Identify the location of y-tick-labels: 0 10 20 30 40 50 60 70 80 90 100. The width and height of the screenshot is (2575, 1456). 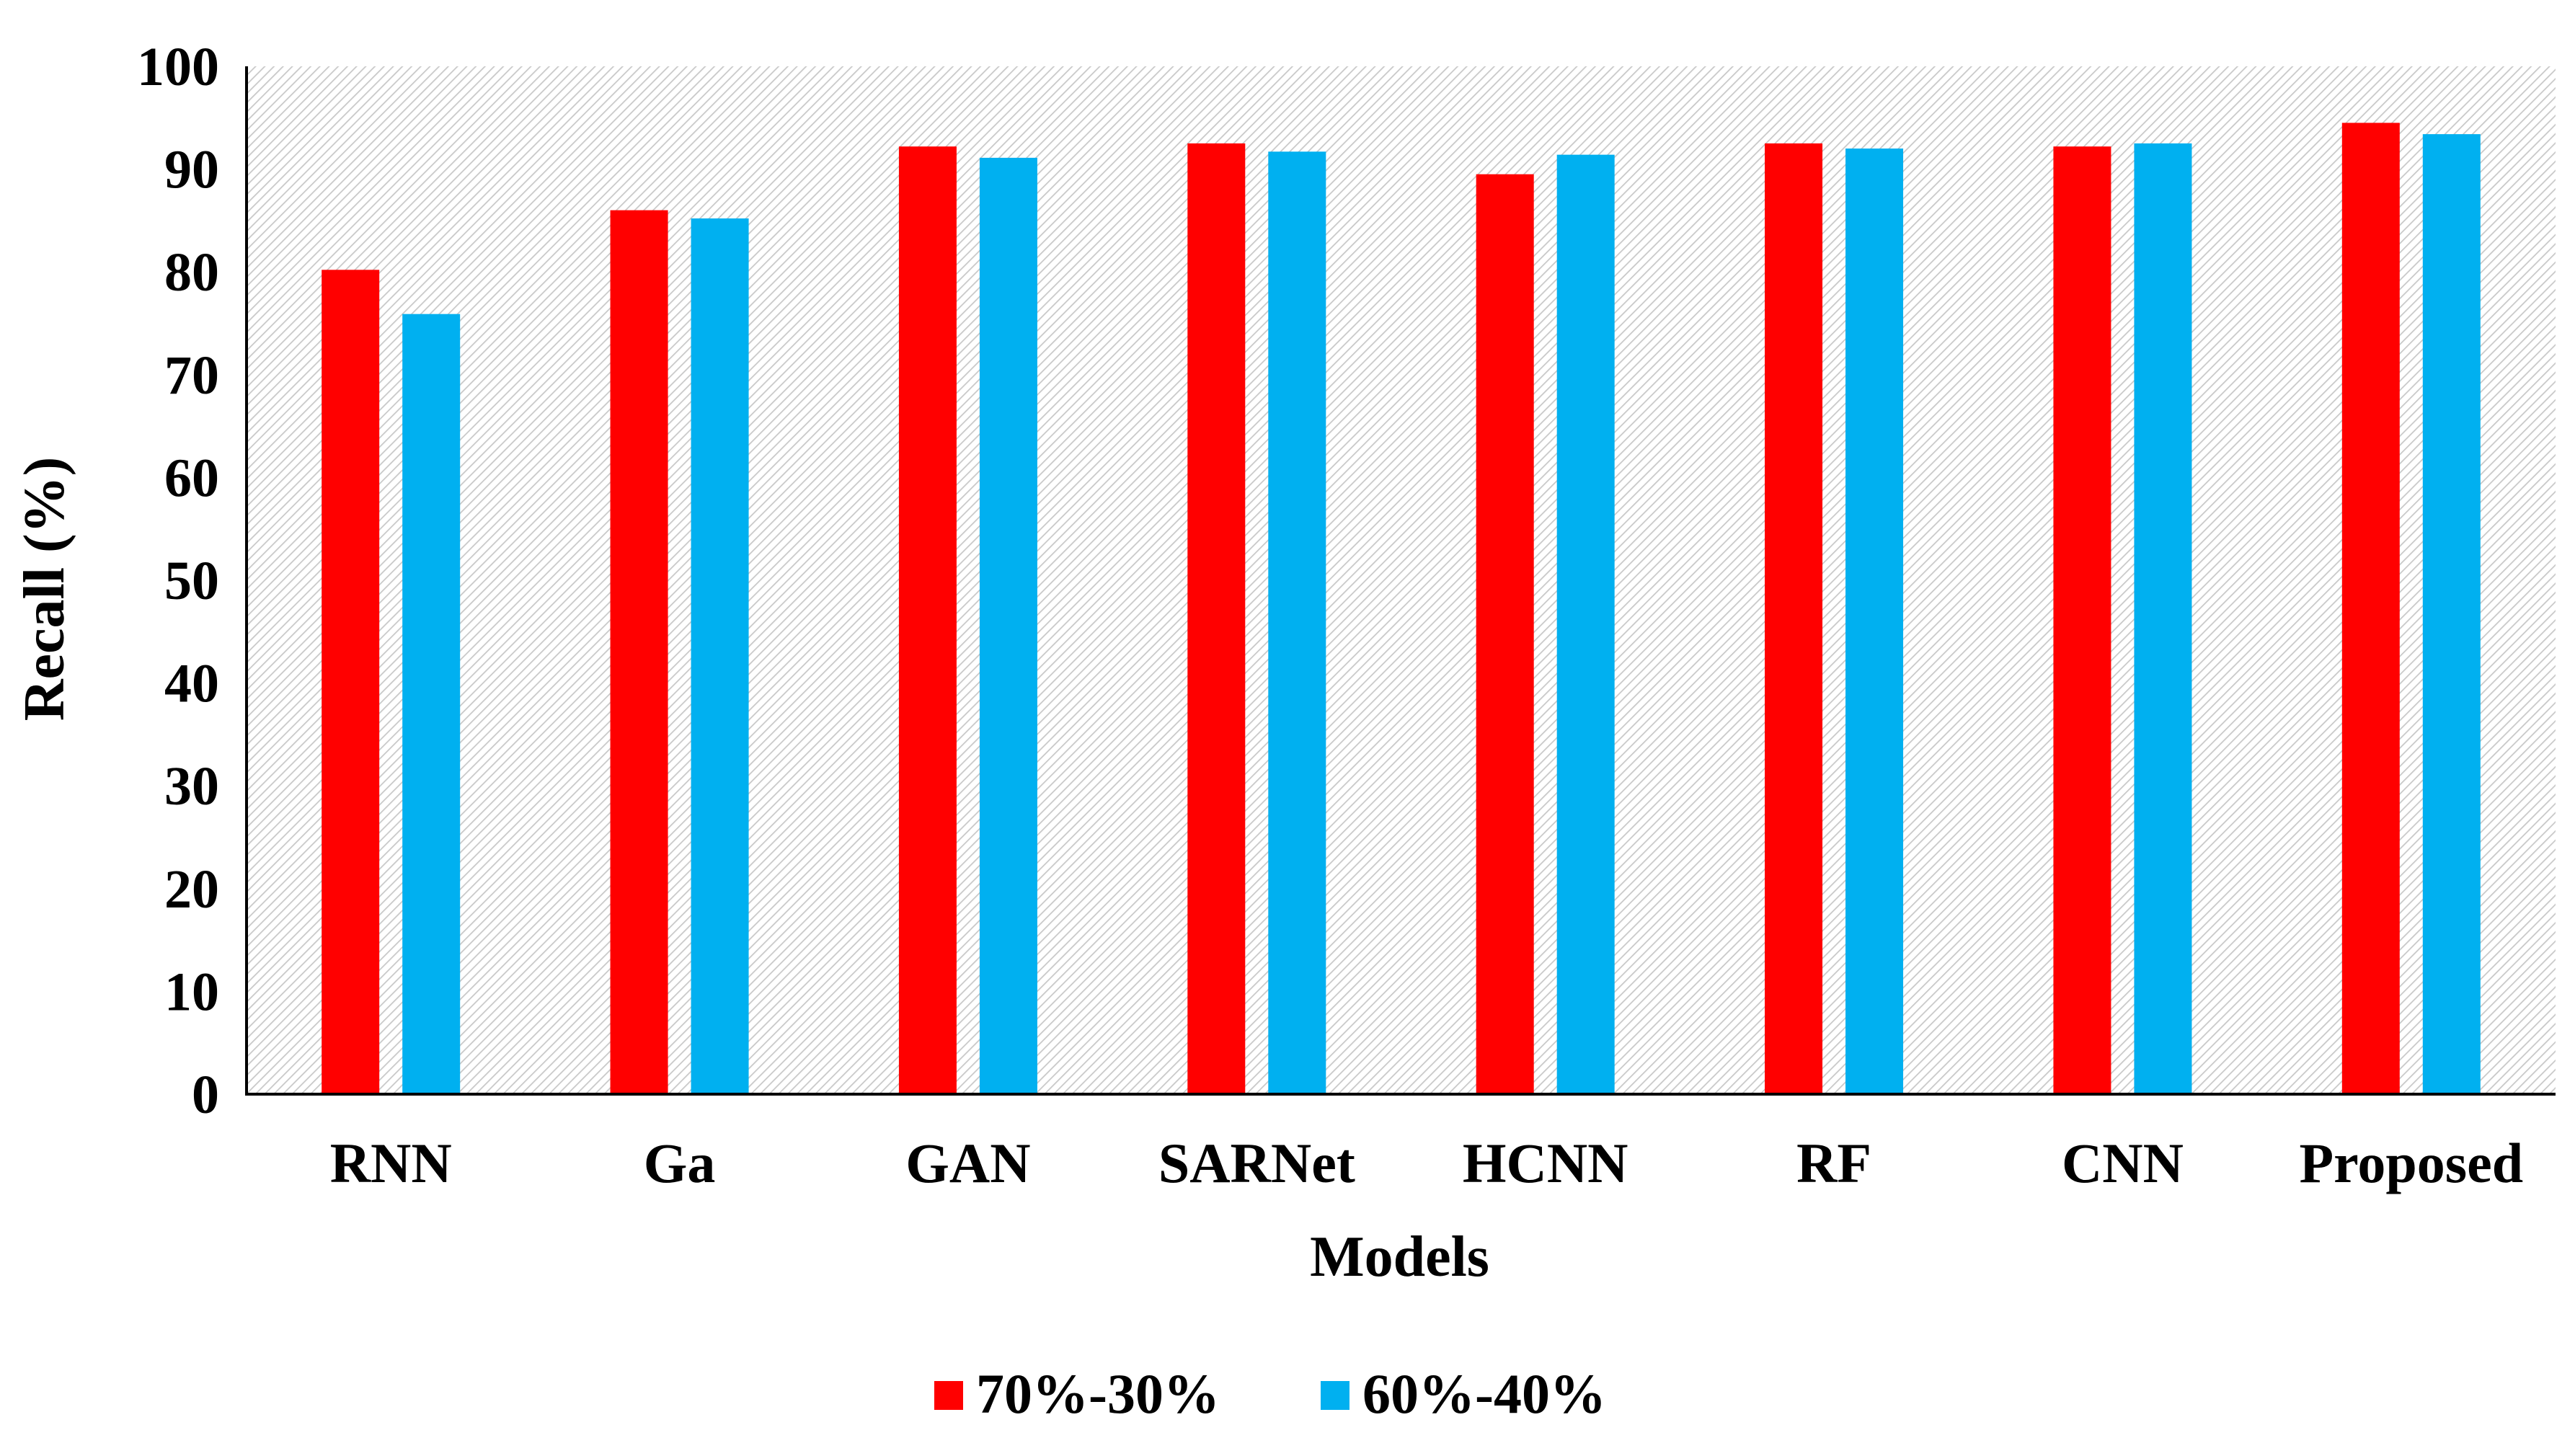
(178, 581).